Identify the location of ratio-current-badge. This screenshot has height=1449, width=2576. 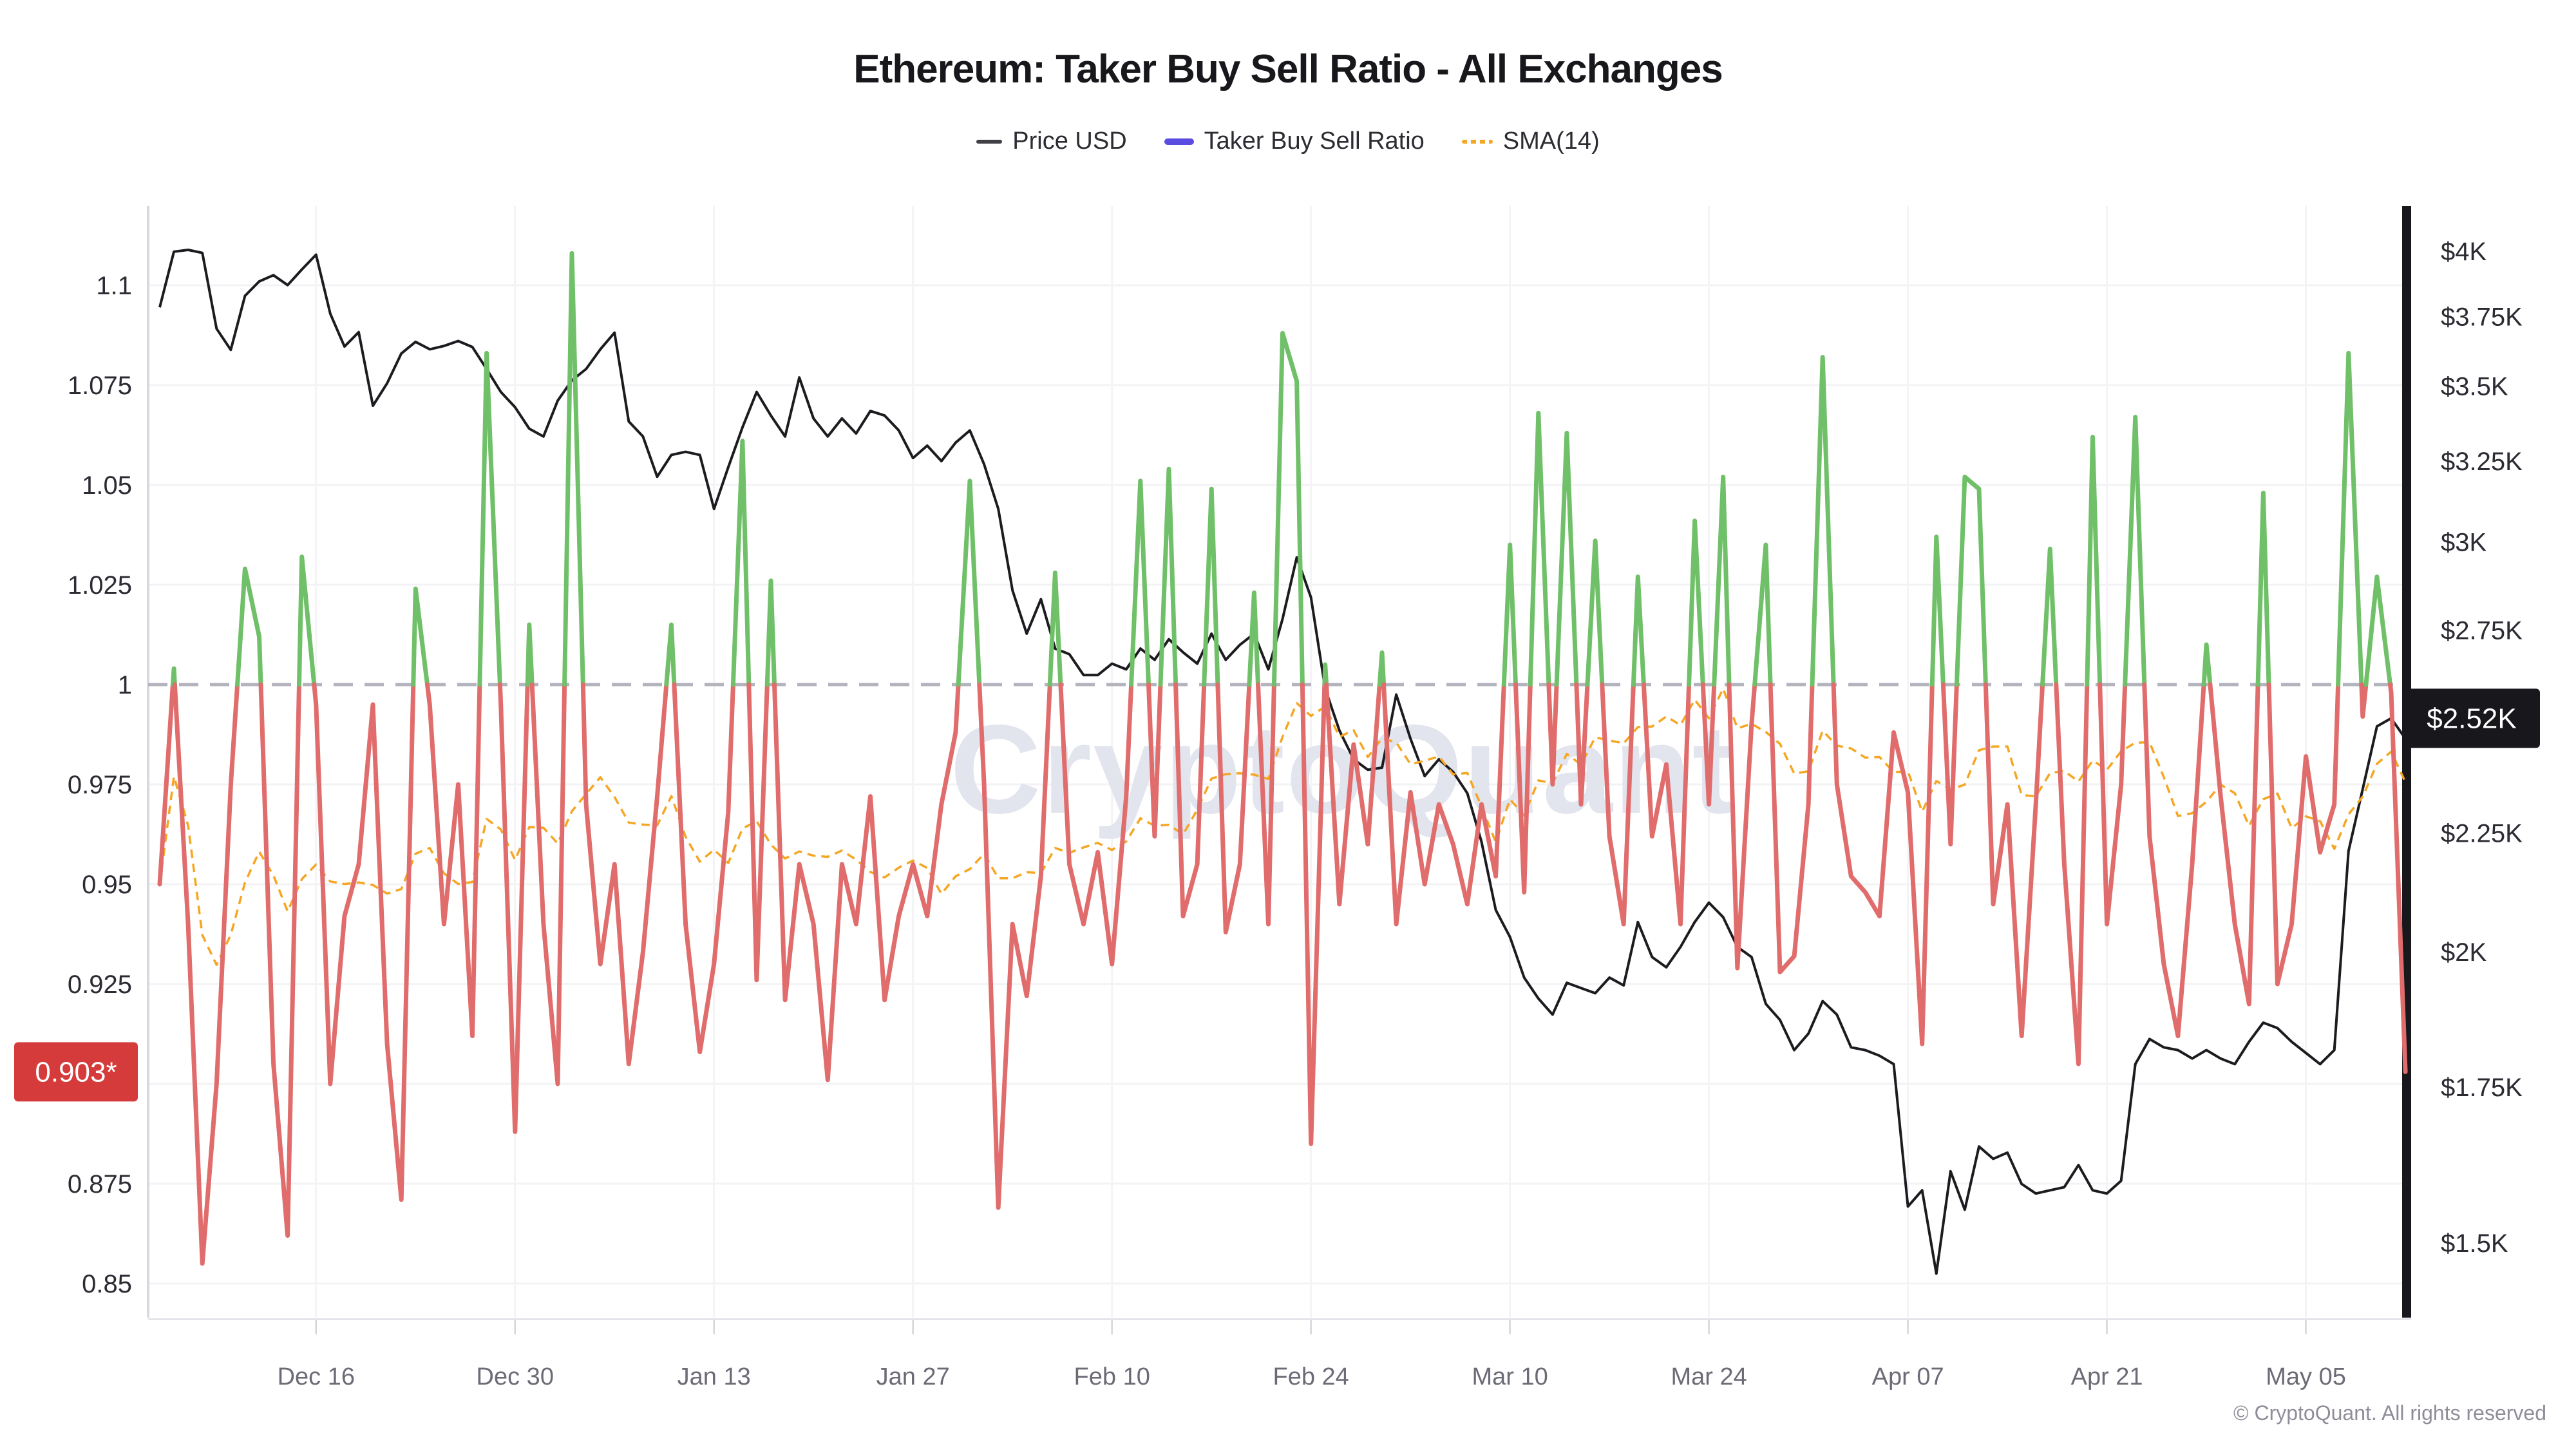
(76, 1072).